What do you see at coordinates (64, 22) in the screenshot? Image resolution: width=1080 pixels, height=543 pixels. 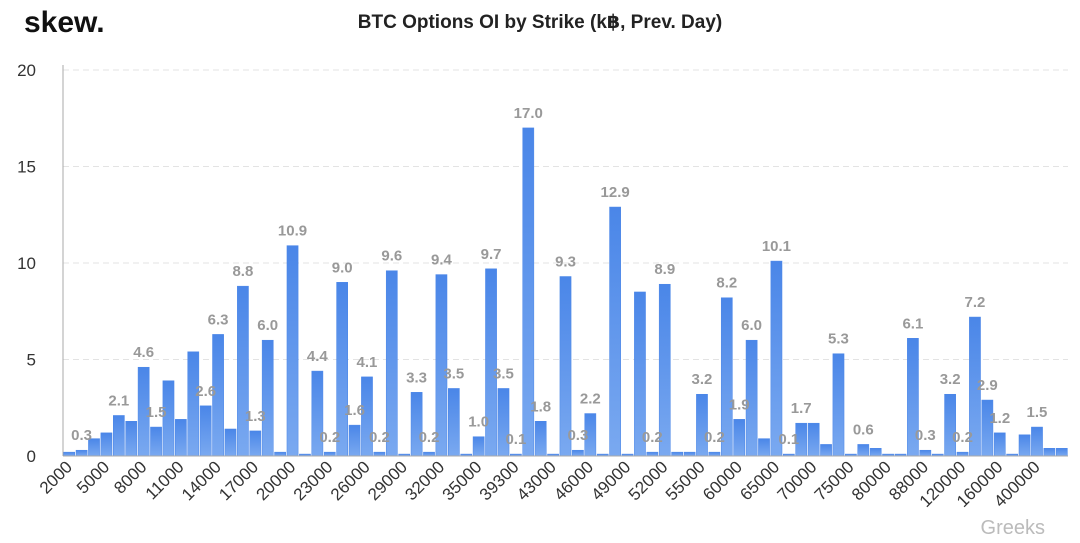 I see `logo: skew.` at bounding box center [64, 22].